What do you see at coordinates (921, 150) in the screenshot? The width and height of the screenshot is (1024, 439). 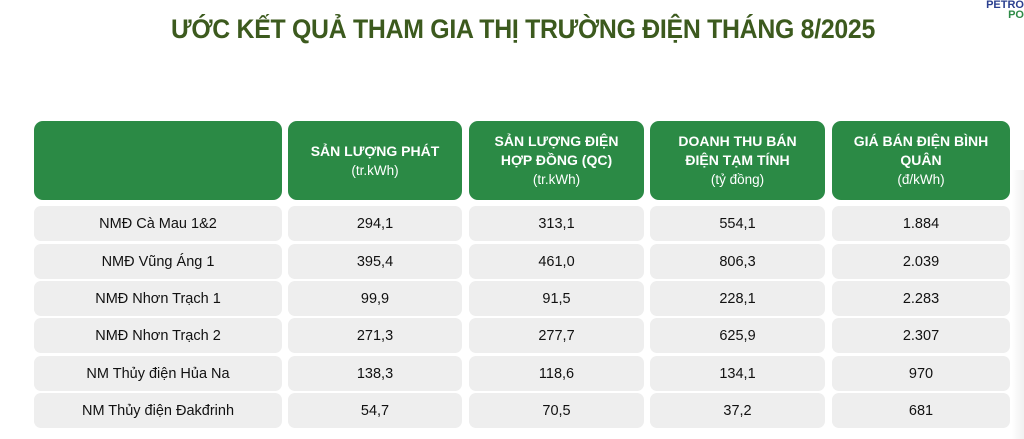 I see `column-title: GIÁ BÁN ĐIỆN BÌNH QUÂN` at bounding box center [921, 150].